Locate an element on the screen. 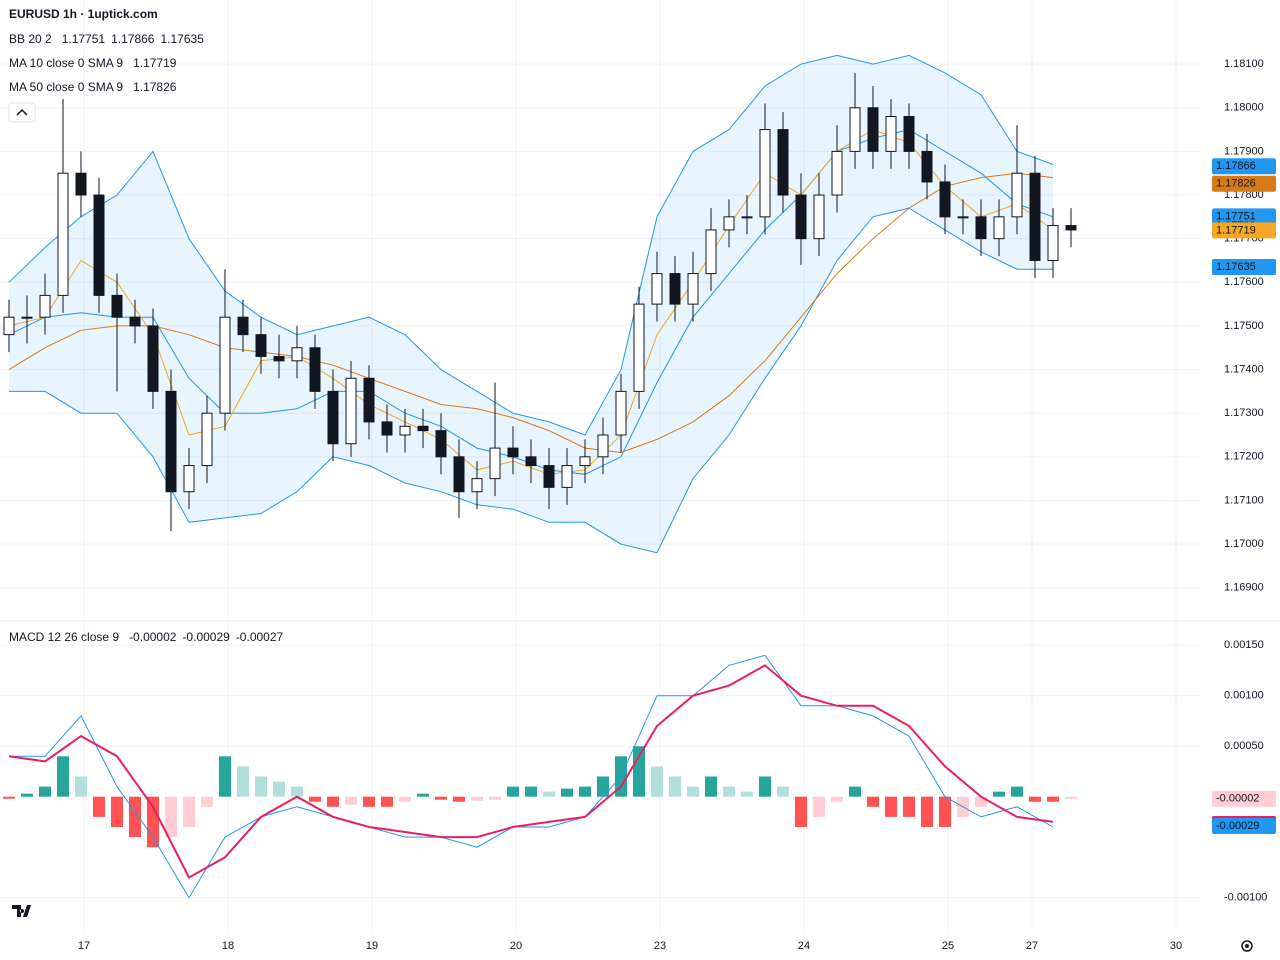 This screenshot has width=1280, height=960. legend-value: 1.17866 is located at coordinates (133, 39).